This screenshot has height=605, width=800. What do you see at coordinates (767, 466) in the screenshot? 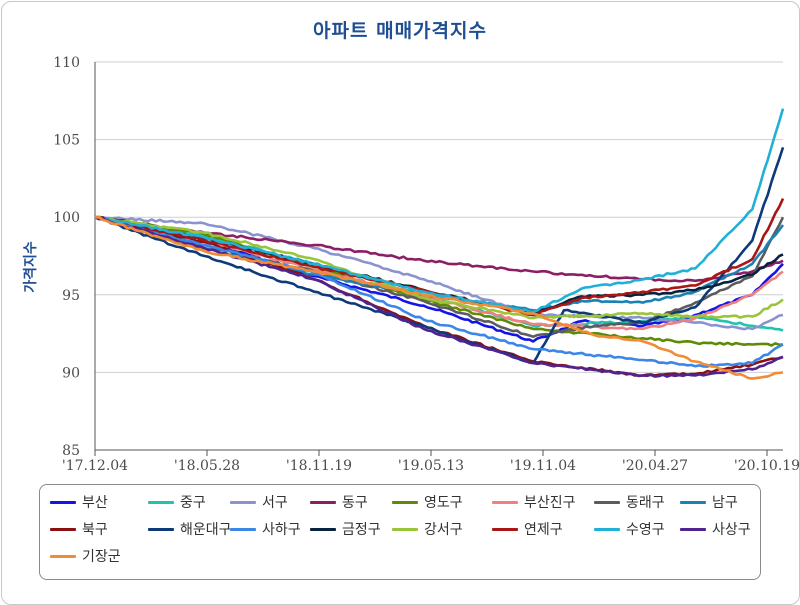
I see `x-tick-label: '20.10.19` at bounding box center [767, 466].